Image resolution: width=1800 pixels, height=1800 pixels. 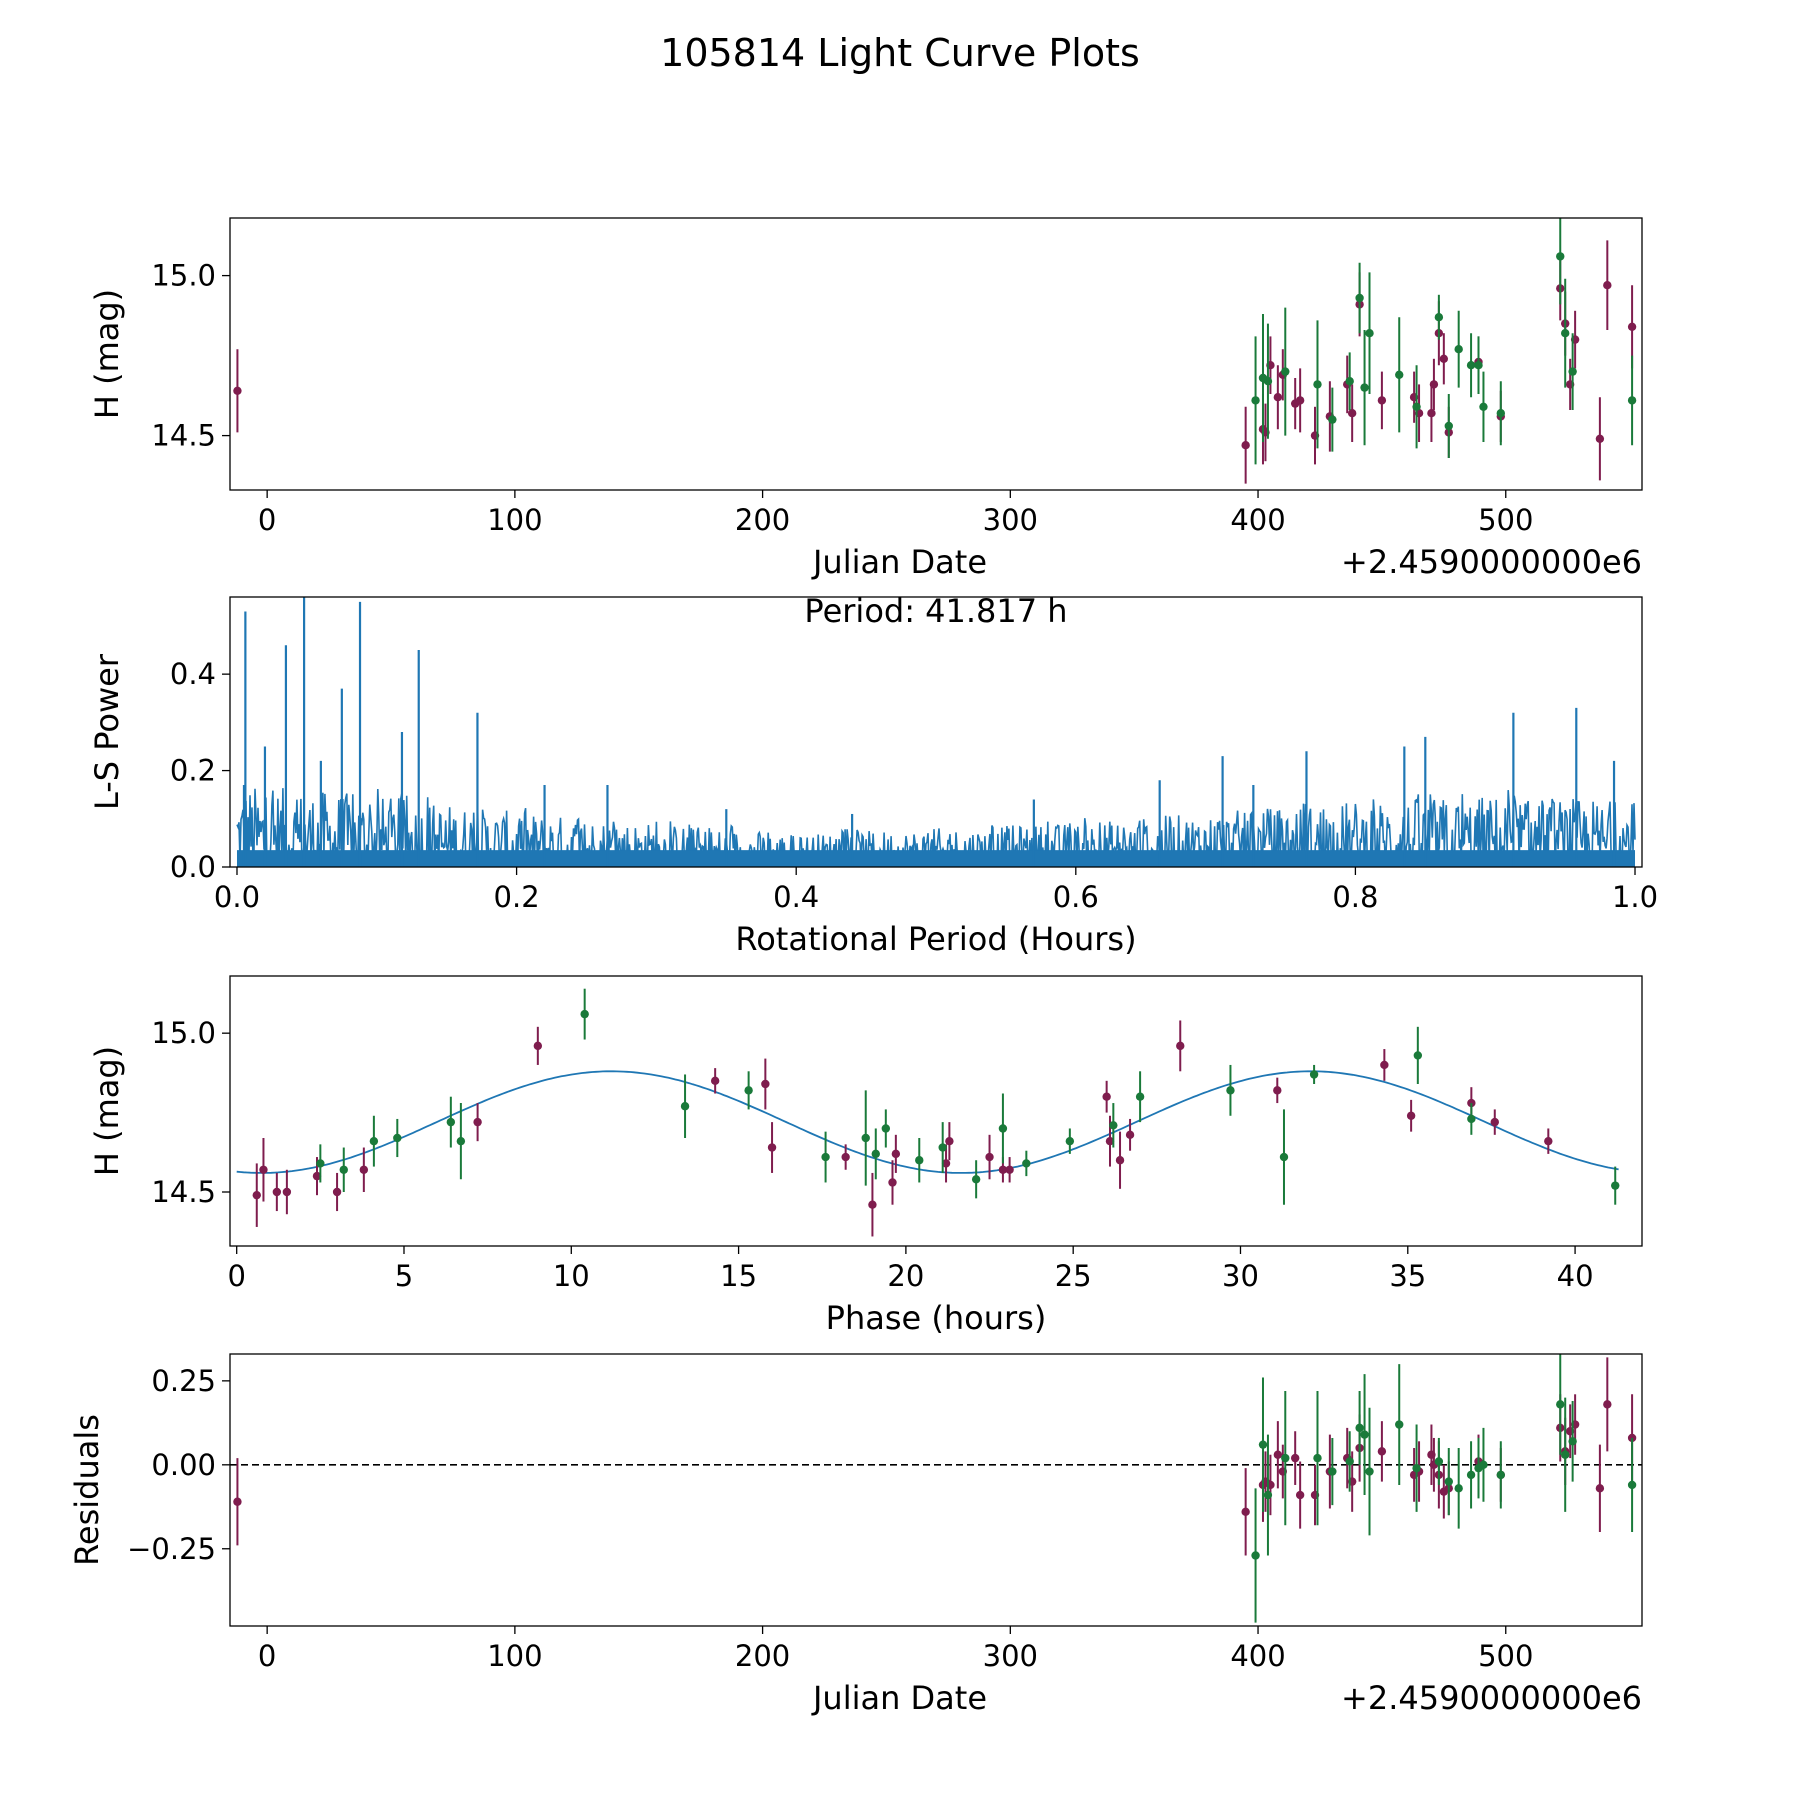 I want to click on y-tick-label: −0.25, so click(x=171, y=1549).